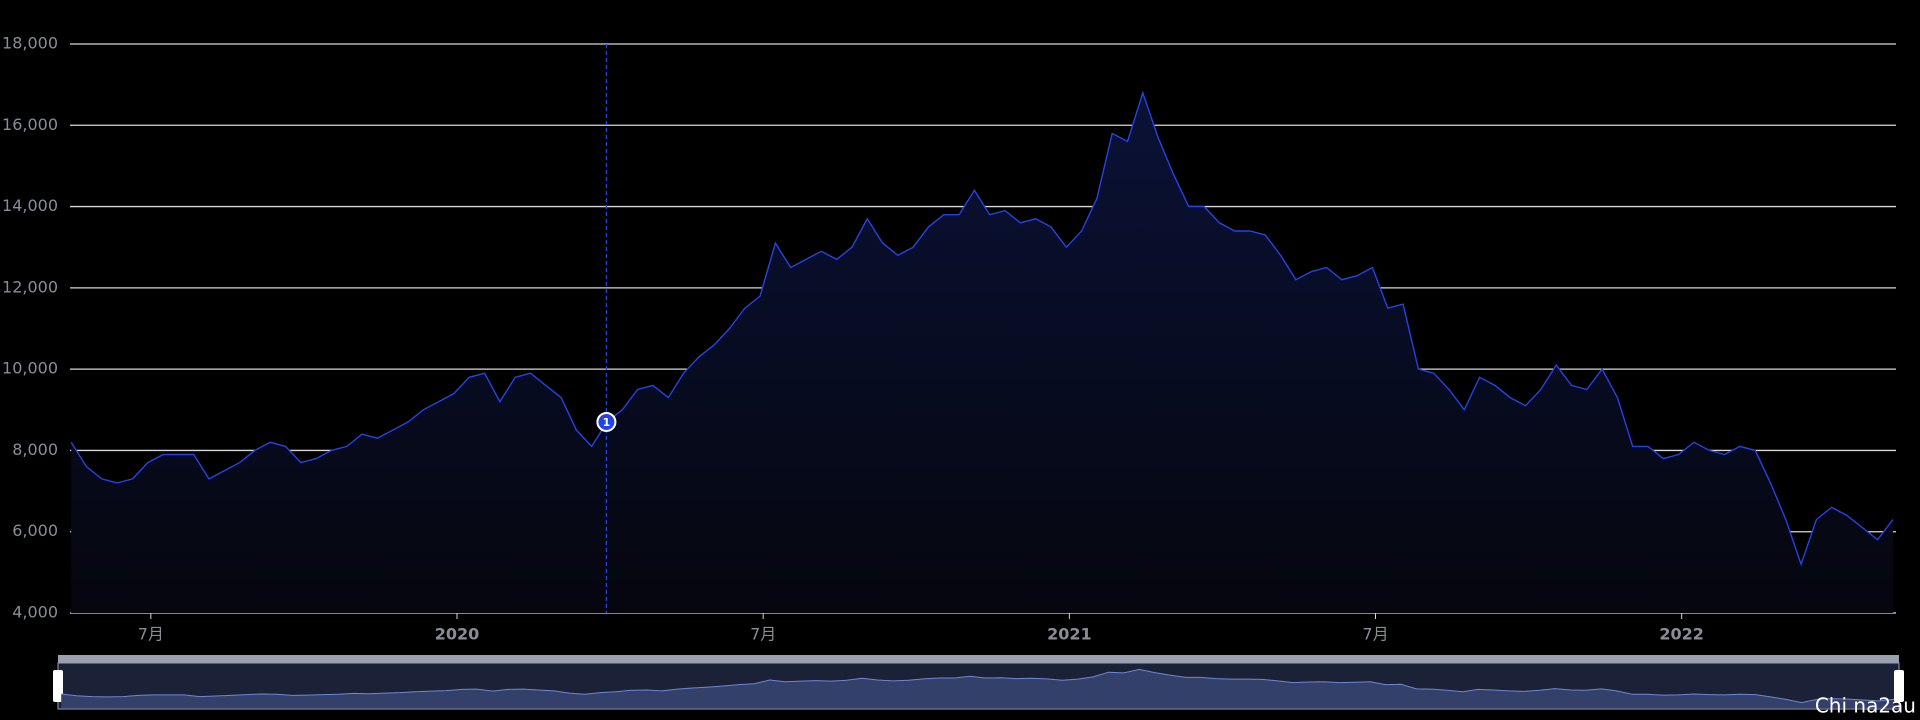 This screenshot has width=1920, height=720. What do you see at coordinates (35, 612) in the screenshot?
I see `y-tick-label: 4,000` at bounding box center [35, 612].